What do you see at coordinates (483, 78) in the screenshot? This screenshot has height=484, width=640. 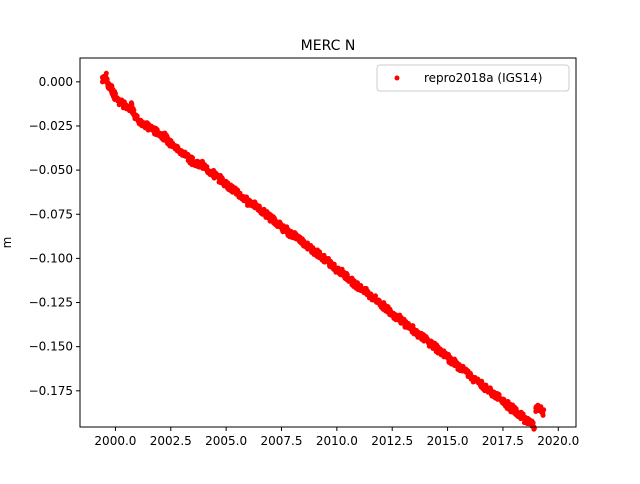 I see `legend-label: repro2018a (IGS14)` at bounding box center [483, 78].